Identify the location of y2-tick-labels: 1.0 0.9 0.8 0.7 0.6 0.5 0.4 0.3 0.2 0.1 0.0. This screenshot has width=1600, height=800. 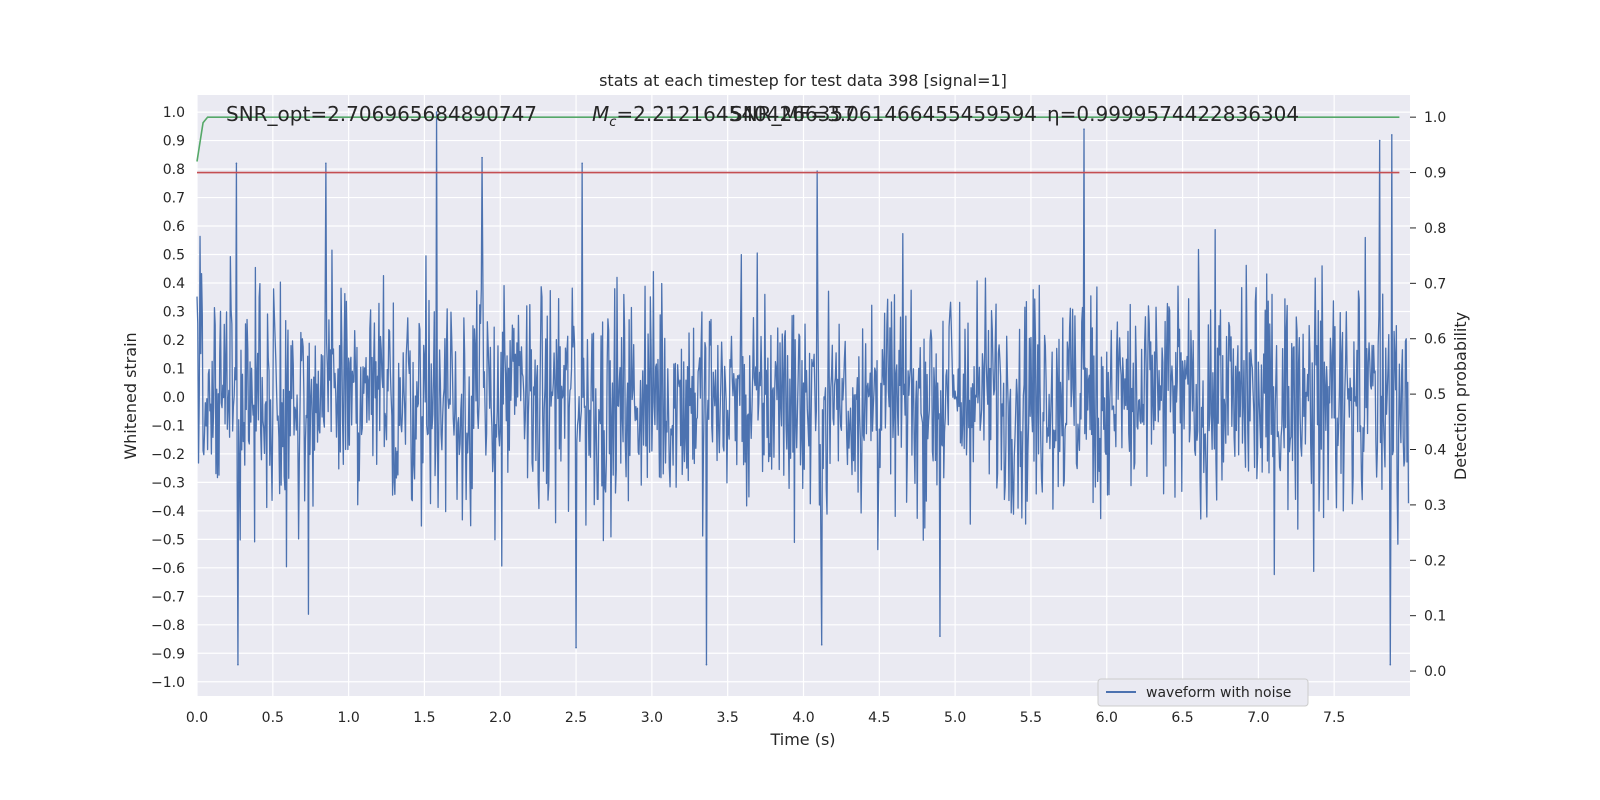
(1428, 395).